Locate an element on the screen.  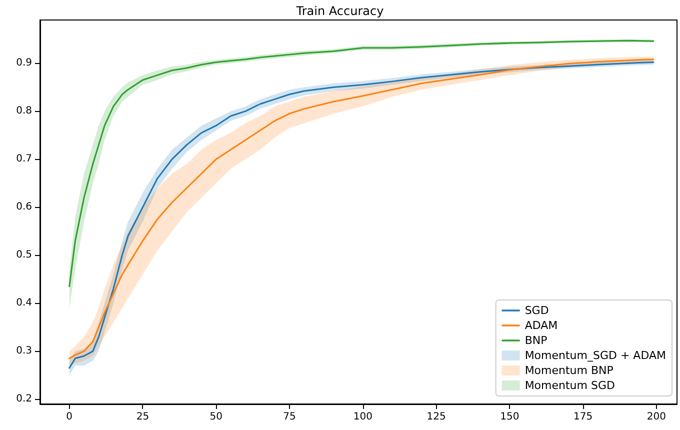
y-tick-label: 0.9 is located at coordinates (24, 63).